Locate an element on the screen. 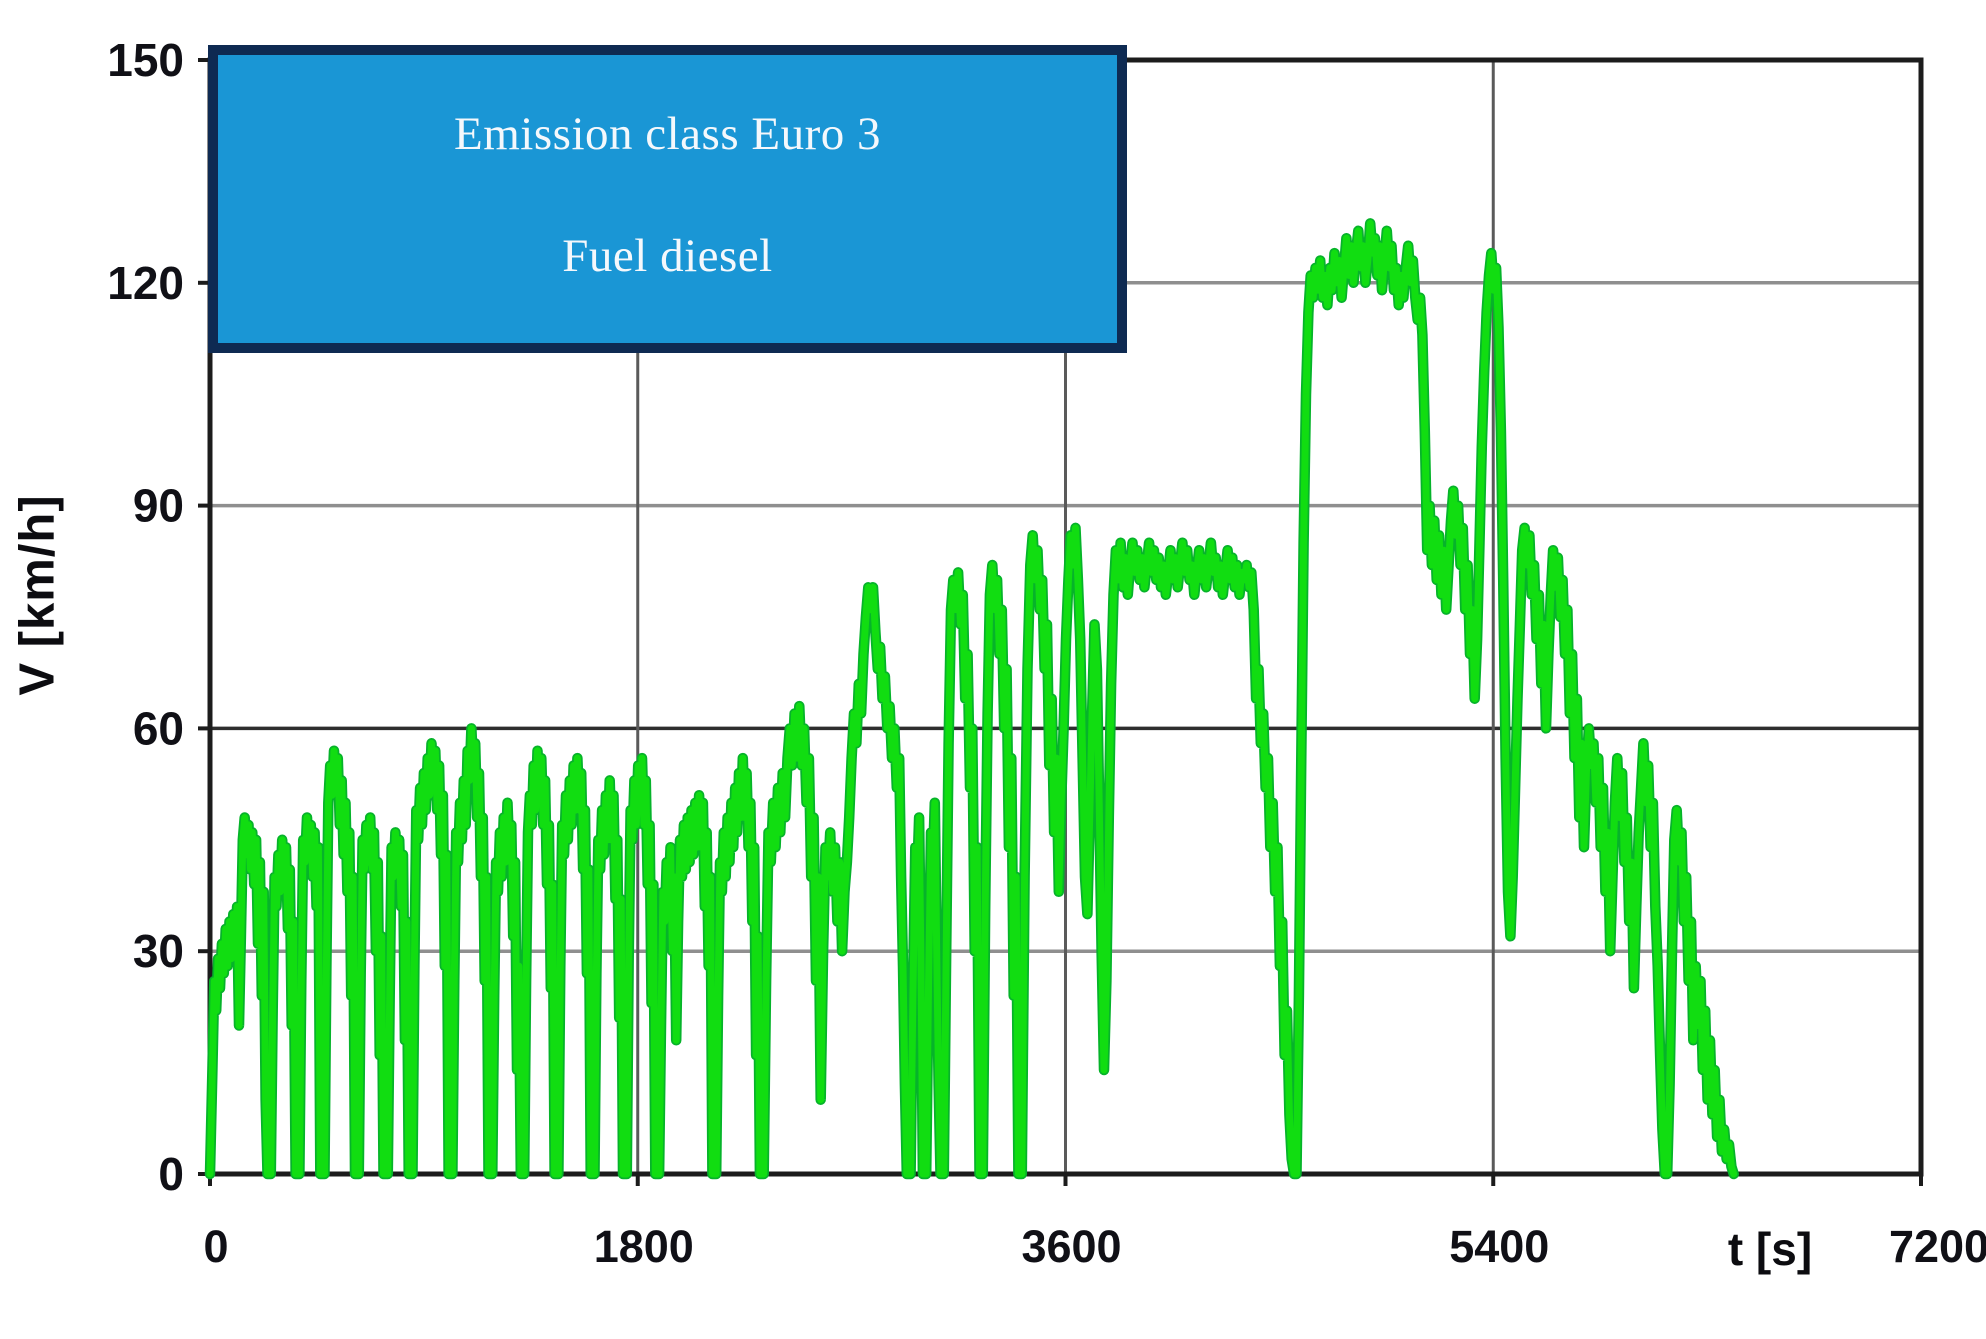 Image resolution: width=1986 pixels, height=1339 pixels. x-axis-title: t [s] is located at coordinates (1770, 1249).